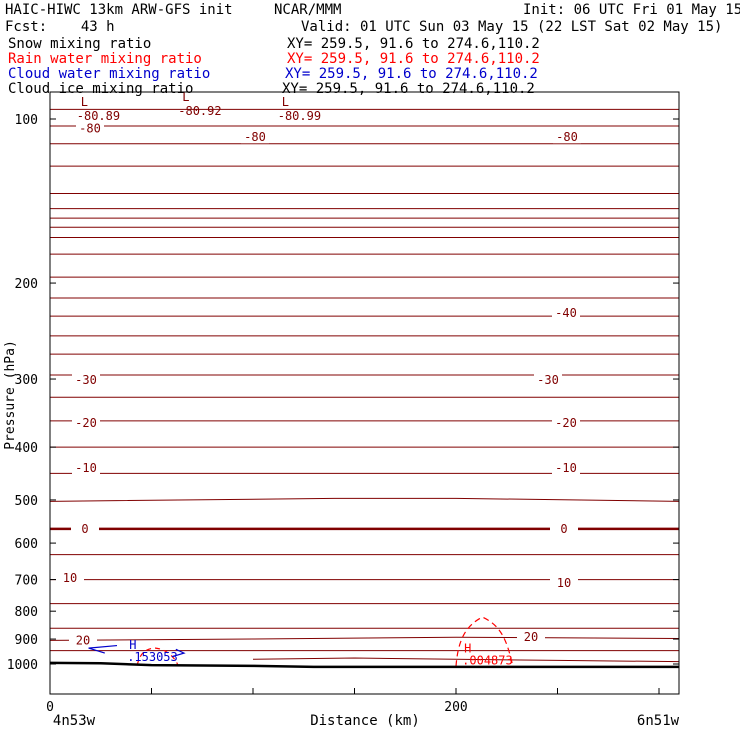 The height and width of the screenshot is (740, 740). I want to click on low-value: -80.92, so click(199, 111).